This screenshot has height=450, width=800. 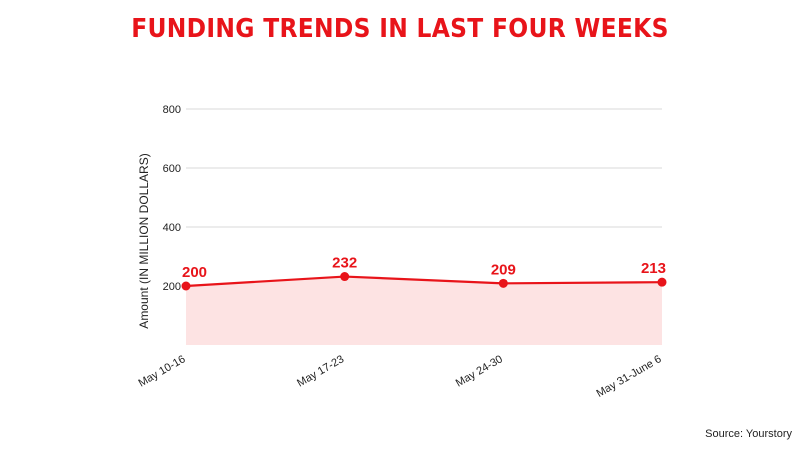 I want to click on area-fill-shape, so click(x=424, y=310).